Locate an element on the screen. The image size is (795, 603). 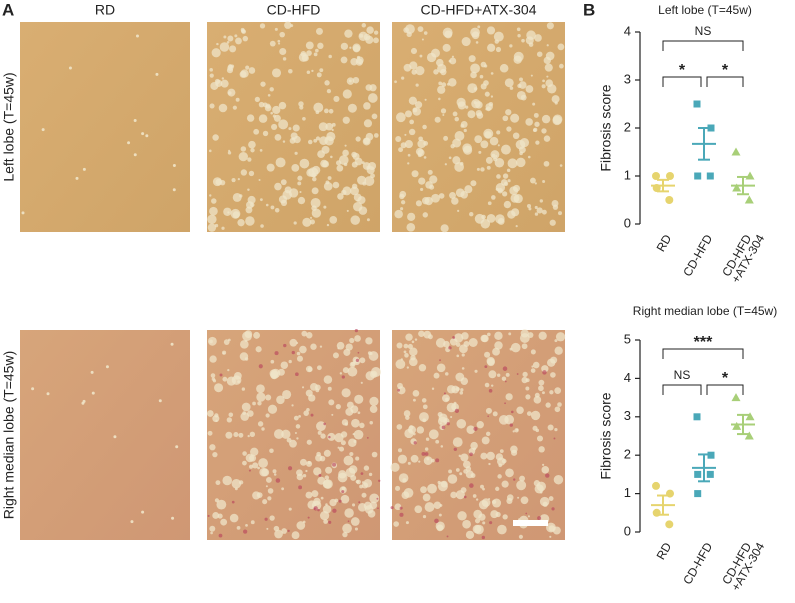
significance-label: * is located at coordinates (682, 70).